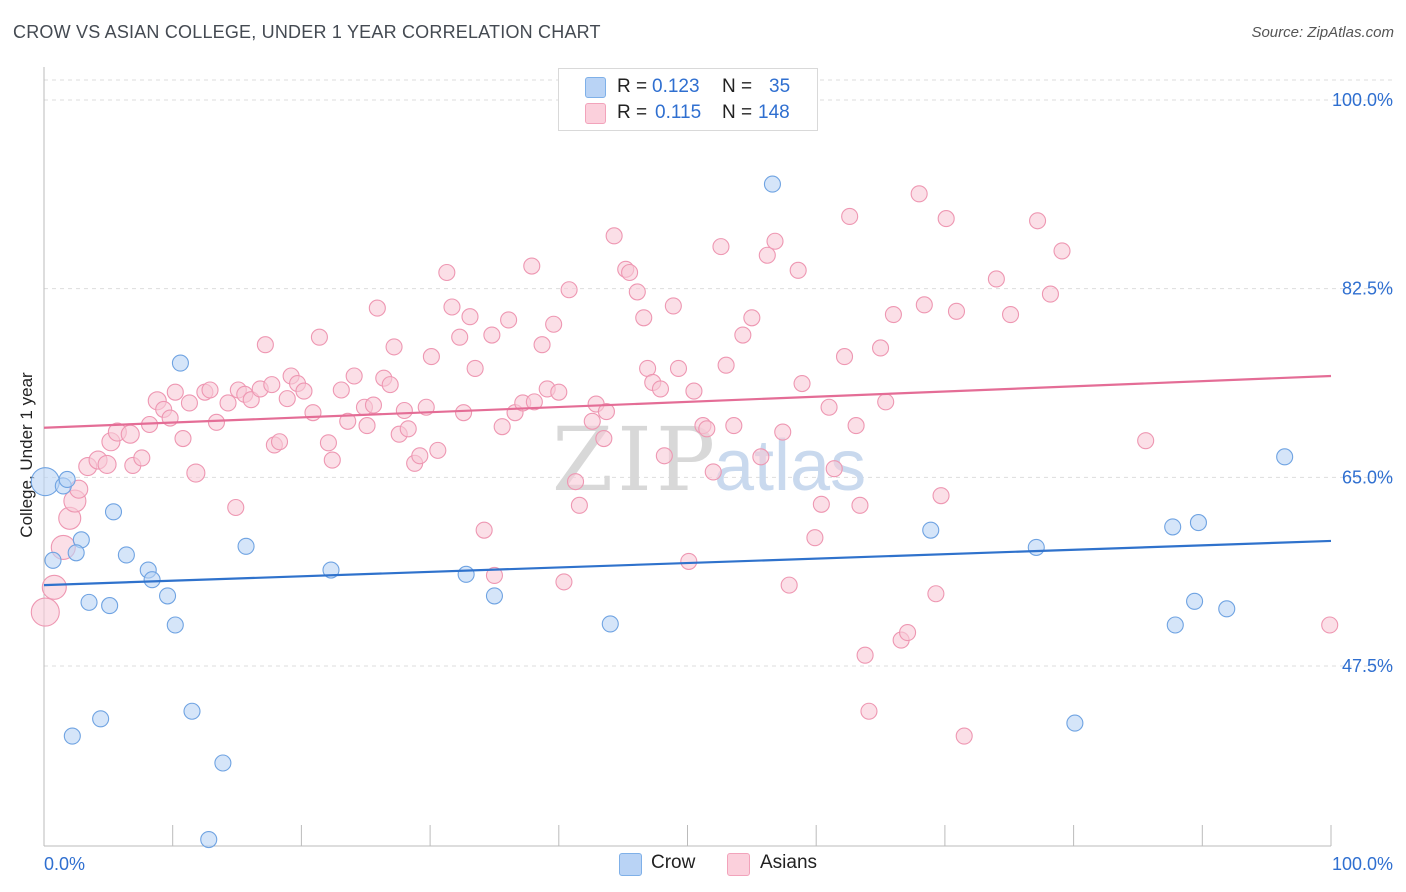  What do you see at coordinates (678, 112) in the screenshot?
I see `legend-asians-r-value: 0.115` at bounding box center [678, 112].